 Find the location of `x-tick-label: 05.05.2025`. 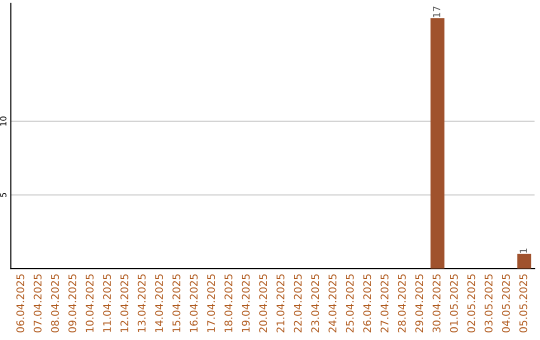

x-tick-label: 05.05.2025 is located at coordinates (523, 303).